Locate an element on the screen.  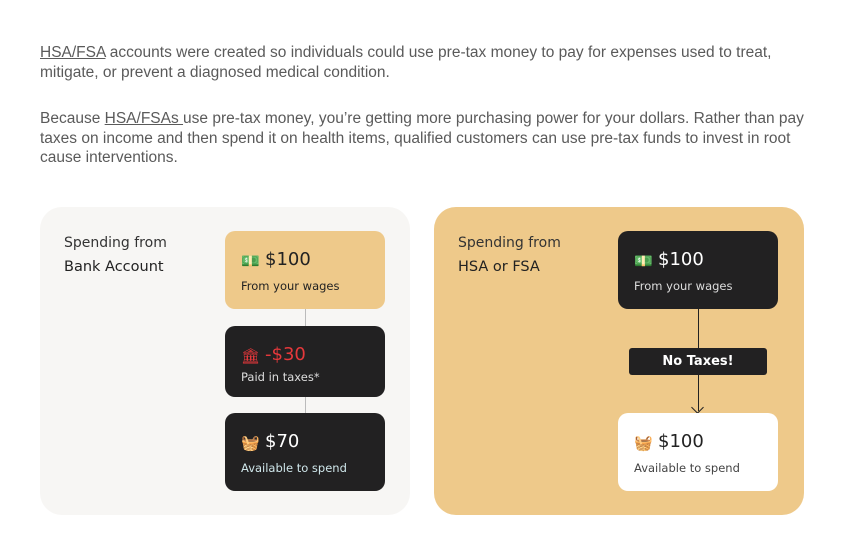
hsa-fsas-link: HSA/FSAs is located at coordinates (144, 118).